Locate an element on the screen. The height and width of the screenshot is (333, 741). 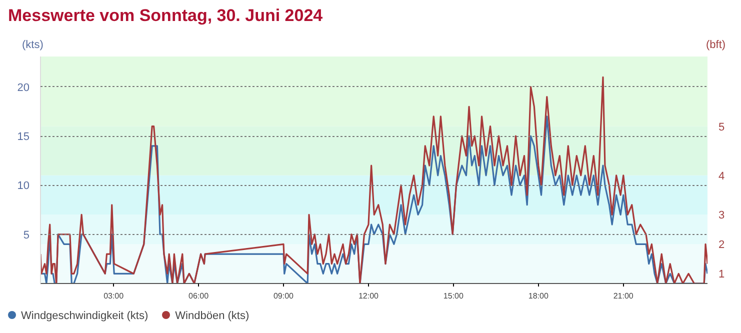
x-tick-label: 12:00 is located at coordinates (369, 296).